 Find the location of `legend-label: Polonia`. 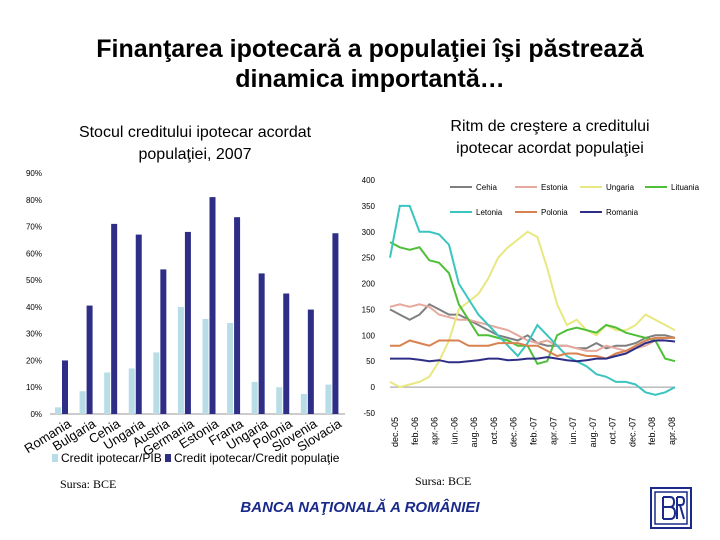

legend-label: Polonia is located at coordinates (554, 212).